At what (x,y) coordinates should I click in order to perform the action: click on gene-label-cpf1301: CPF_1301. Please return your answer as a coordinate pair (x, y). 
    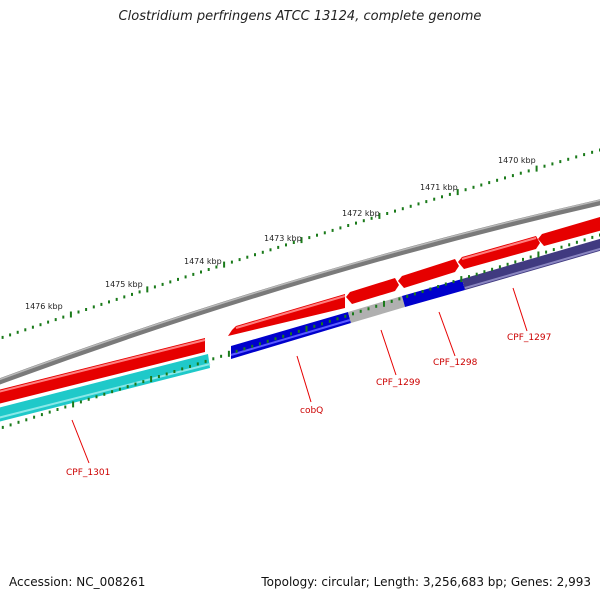
    Looking at the image, I should click on (88, 473).